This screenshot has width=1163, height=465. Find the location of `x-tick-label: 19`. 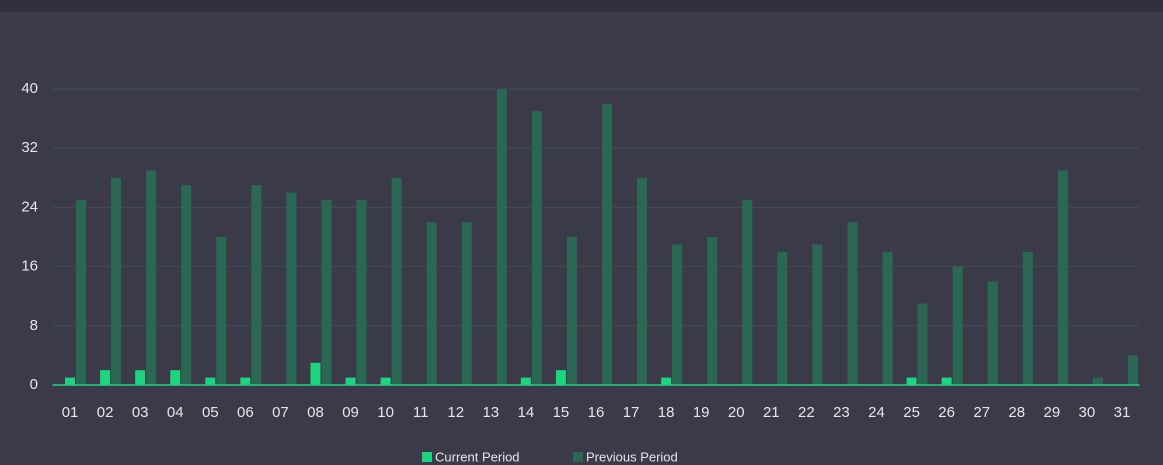

x-tick-label: 19 is located at coordinates (701, 412).